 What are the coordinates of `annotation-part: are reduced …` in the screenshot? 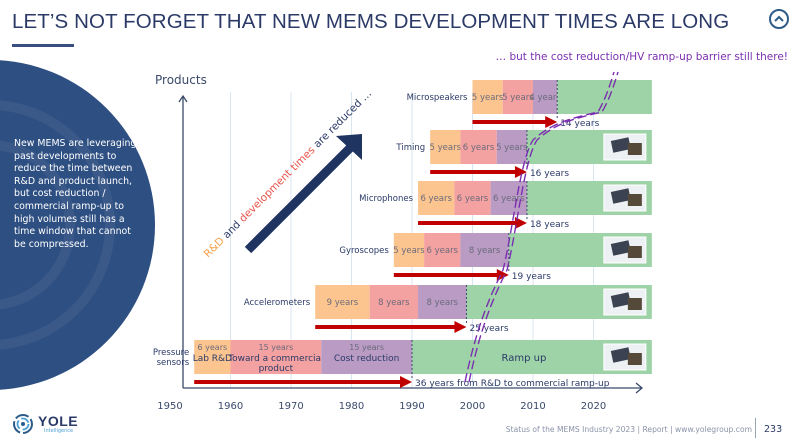 It's located at (341, 120).